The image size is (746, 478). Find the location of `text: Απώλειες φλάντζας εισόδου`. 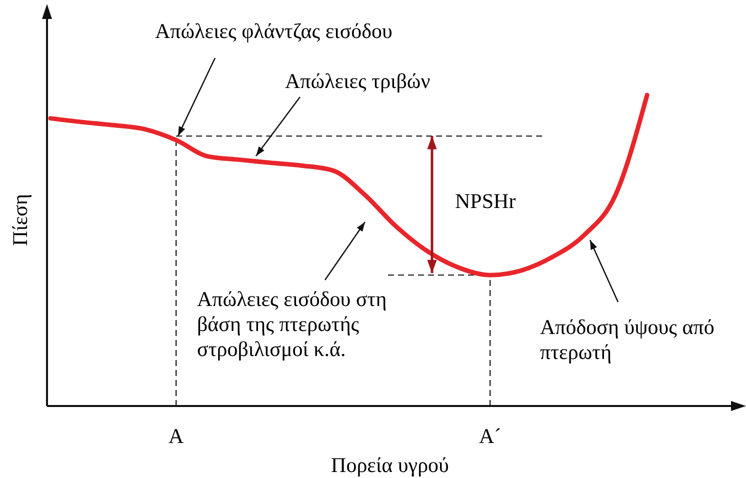

text: Απώλειες φλάντζας εισόδου is located at coordinates (273, 31).